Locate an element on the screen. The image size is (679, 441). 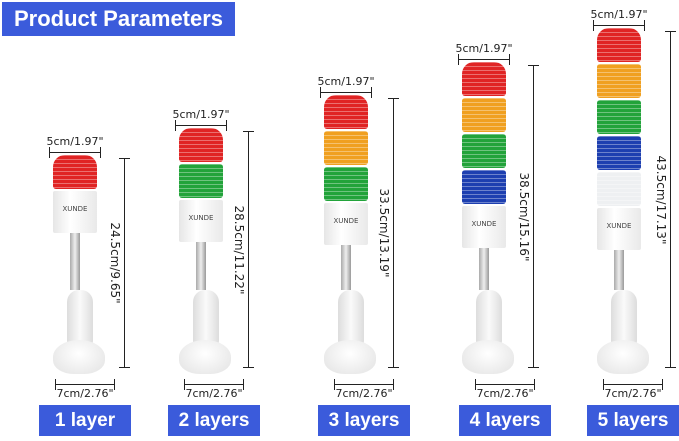
height-label: 33.5cm/13.19" is located at coordinates (384, 233).